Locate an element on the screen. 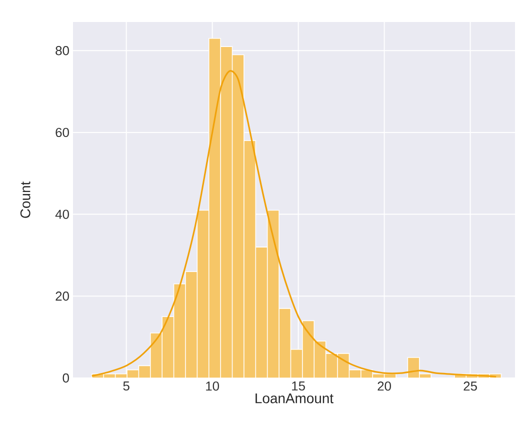 The image size is (522, 444). x-axis-title: LoanAmount is located at coordinates (295, 399).